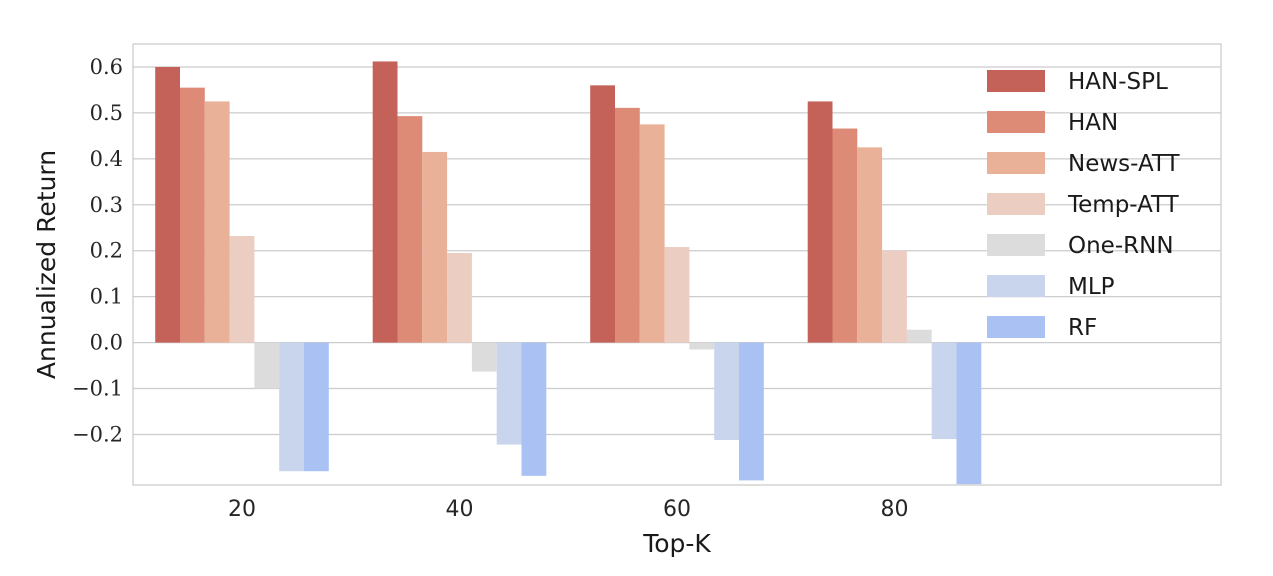  What do you see at coordinates (97, 389) in the screenshot?
I see `y-tick-label: −0.1` at bounding box center [97, 389].